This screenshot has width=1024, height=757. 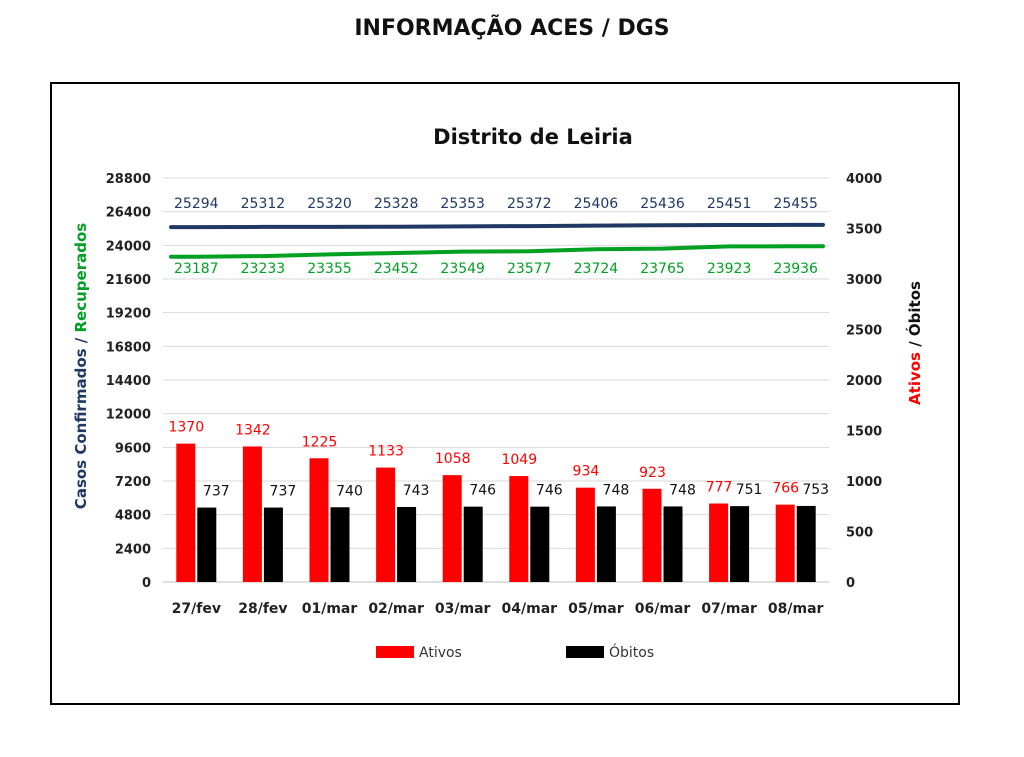 What do you see at coordinates (795, 269) in the screenshot?
I see `data-label-recuperados: 23936` at bounding box center [795, 269].